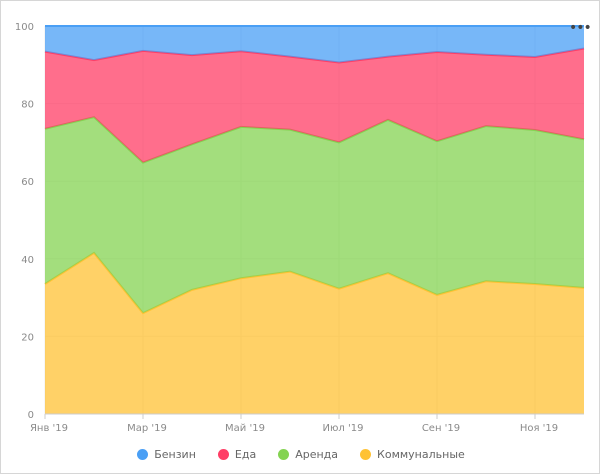 This screenshot has width=600, height=475. I want to click on legend-item: Еда, so click(237, 454).